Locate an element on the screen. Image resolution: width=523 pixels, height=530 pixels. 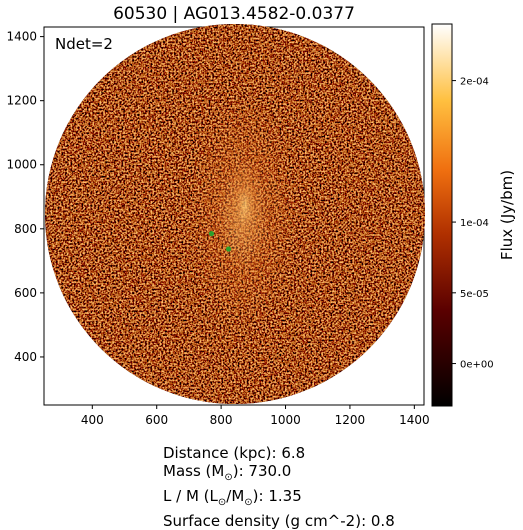
lm-line: L / M (L⊙/M⊙): 1.35 is located at coordinates (232, 497).